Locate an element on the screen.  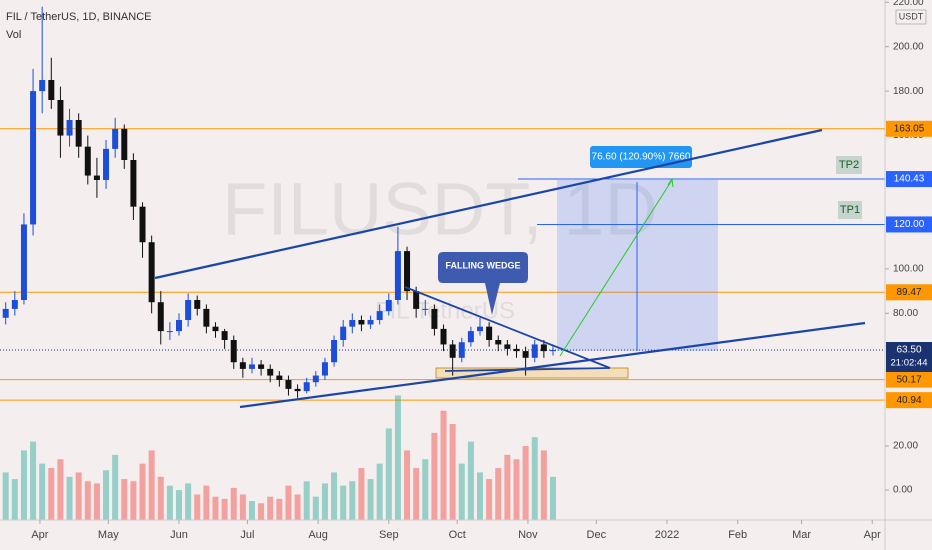
countdown: 21:02:44 is located at coordinates (909, 363).